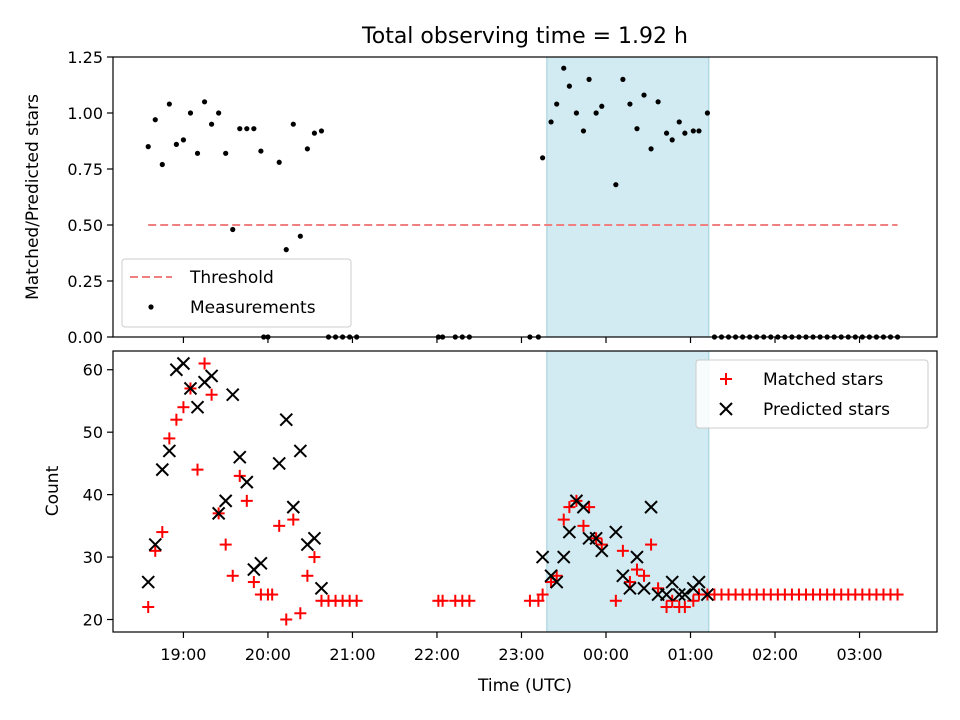 The image size is (960, 720). I want to click on y-tick-label: 50, so click(93, 432).